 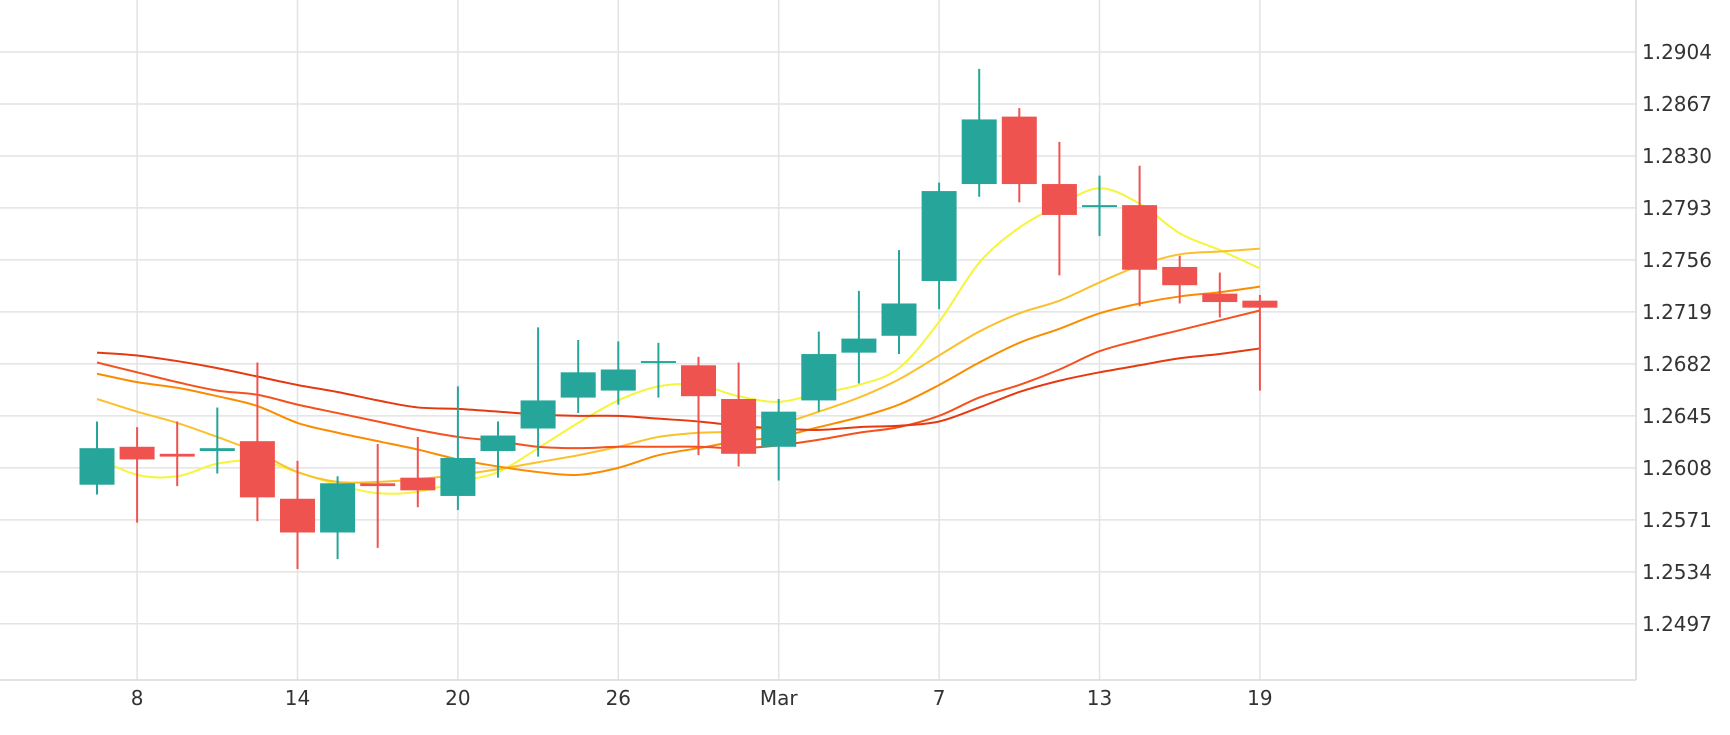 I want to click on y-tick-label: 1.2608, so click(x=1677, y=468).